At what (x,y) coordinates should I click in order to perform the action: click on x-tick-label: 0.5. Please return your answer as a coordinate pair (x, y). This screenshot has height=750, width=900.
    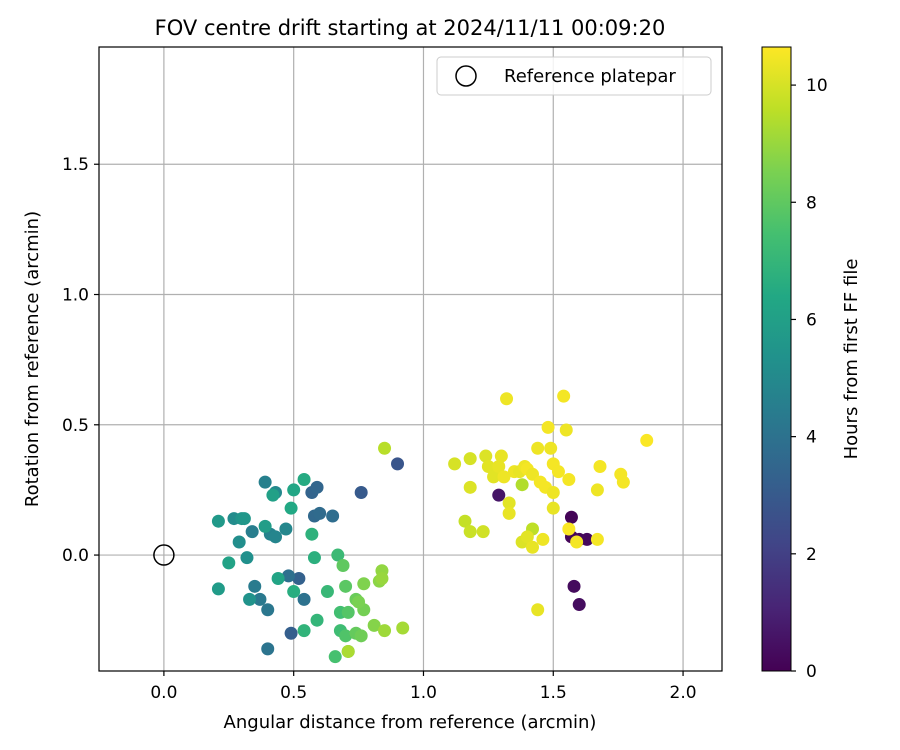
    Looking at the image, I should click on (293, 693).